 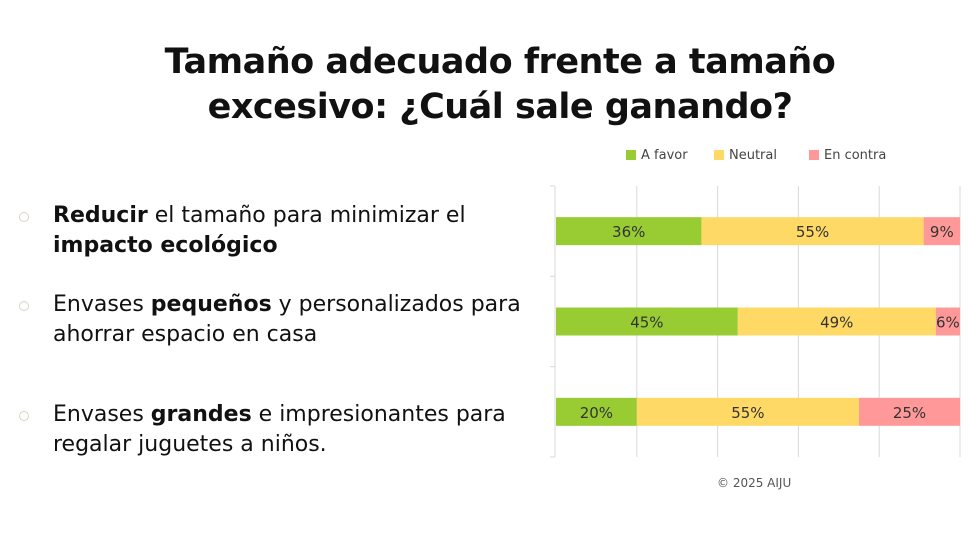 I want to click on title-line: excesivo: ¿Cuál sale ganando?, so click(x=500, y=107).